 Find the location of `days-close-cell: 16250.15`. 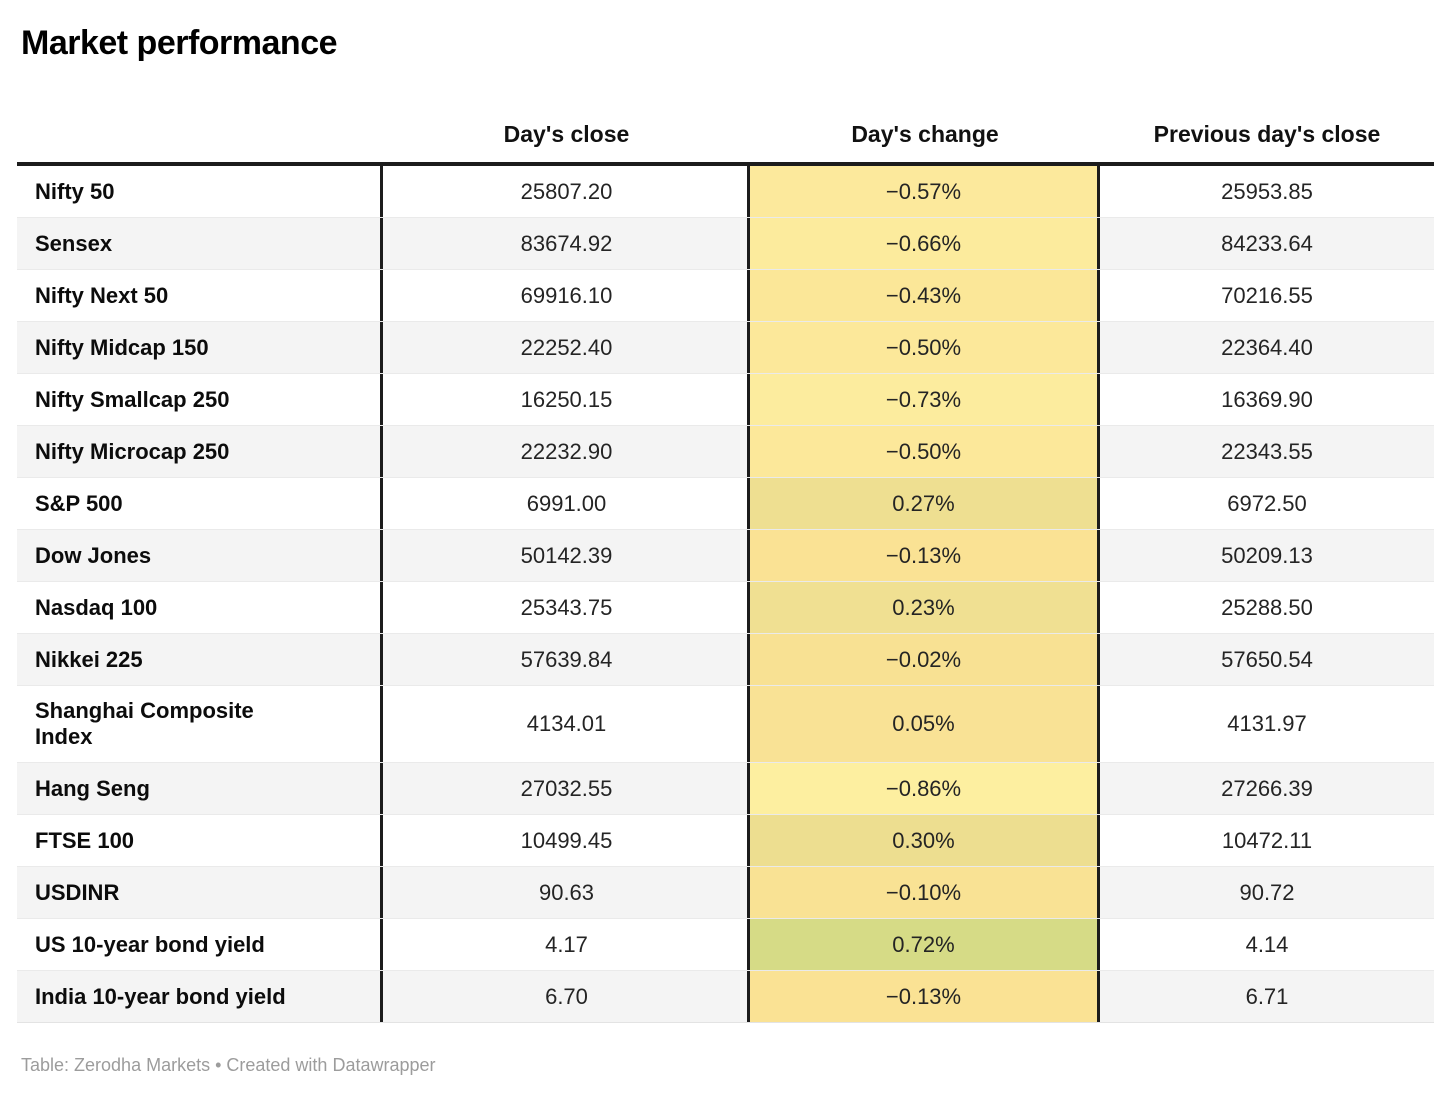

days-close-cell: 16250.15 is located at coordinates (566, 399).